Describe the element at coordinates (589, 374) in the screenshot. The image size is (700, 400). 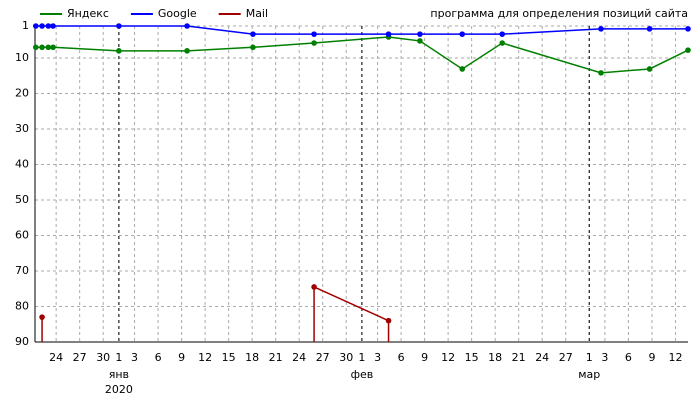
I see `month-label: мар` at that location.